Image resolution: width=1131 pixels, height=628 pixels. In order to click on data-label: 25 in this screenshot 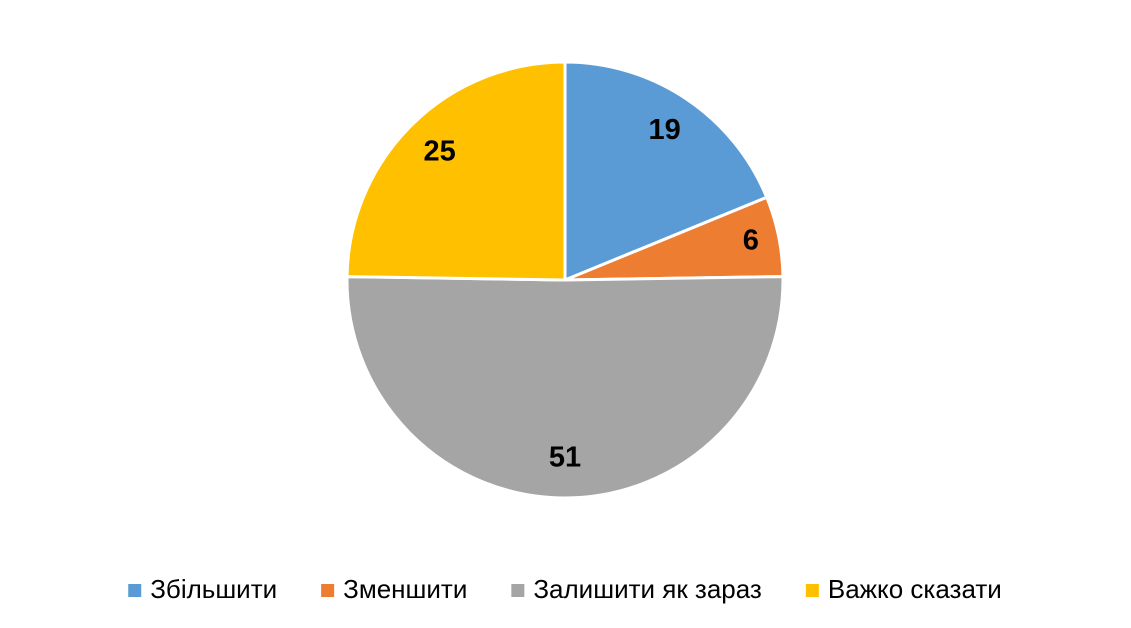, I will do `click(439, 151)`.